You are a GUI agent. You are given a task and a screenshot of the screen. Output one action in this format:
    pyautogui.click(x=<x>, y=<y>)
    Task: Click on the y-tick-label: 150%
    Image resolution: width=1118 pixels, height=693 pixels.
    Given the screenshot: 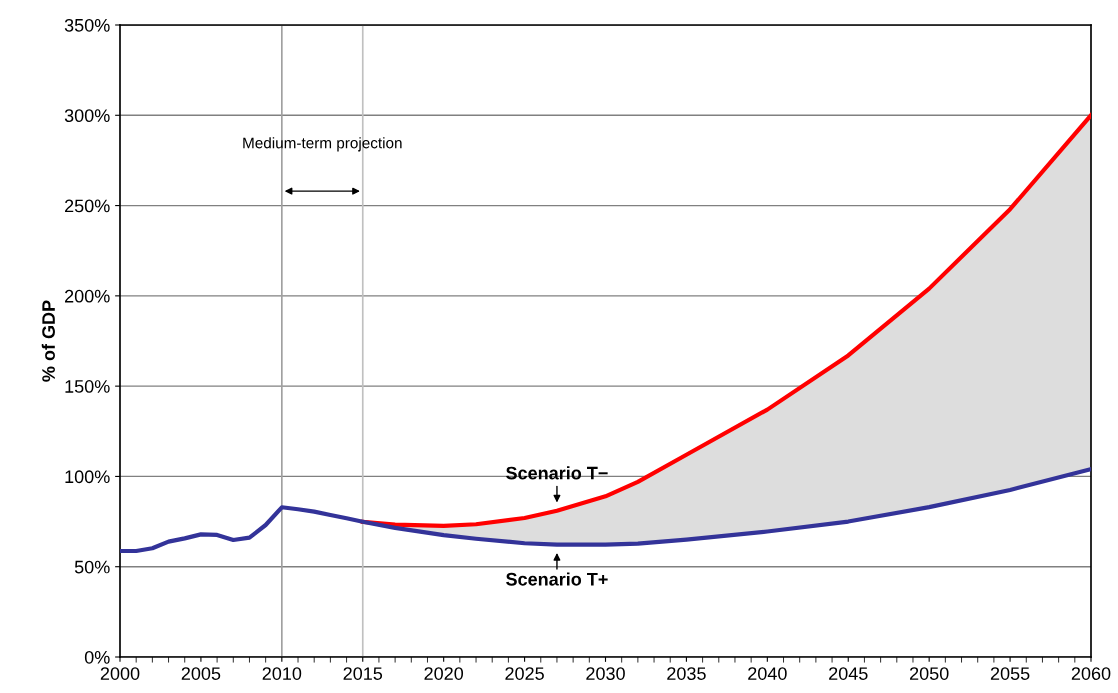 What is the action you would take?
    pyautogui.click(x=87, y=386)
    